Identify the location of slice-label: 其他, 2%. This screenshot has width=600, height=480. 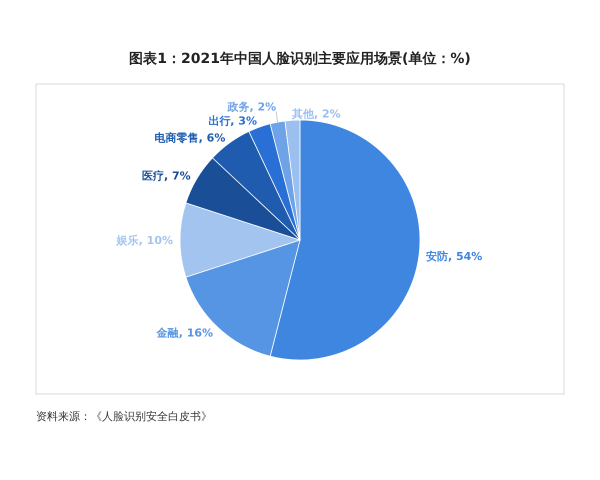
(316, 113).